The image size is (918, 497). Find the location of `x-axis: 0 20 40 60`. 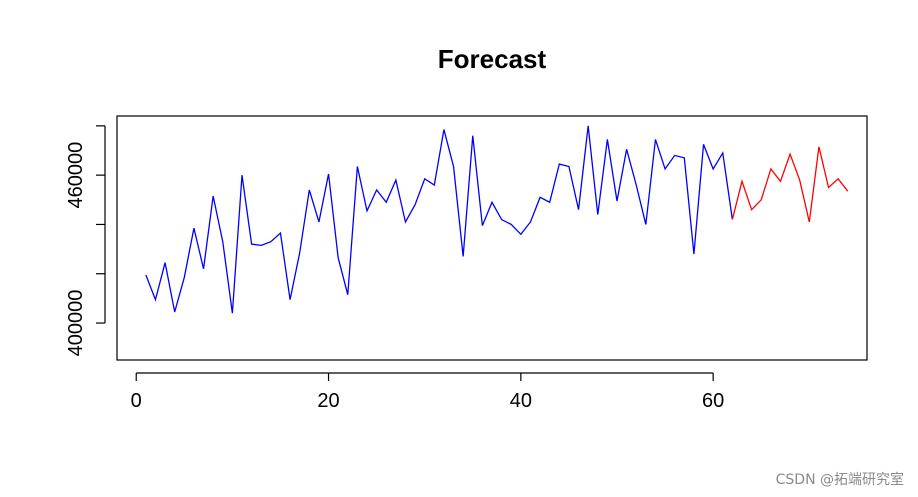

x-axis: 0 20 40 60 is located at coordinates (427, 392).